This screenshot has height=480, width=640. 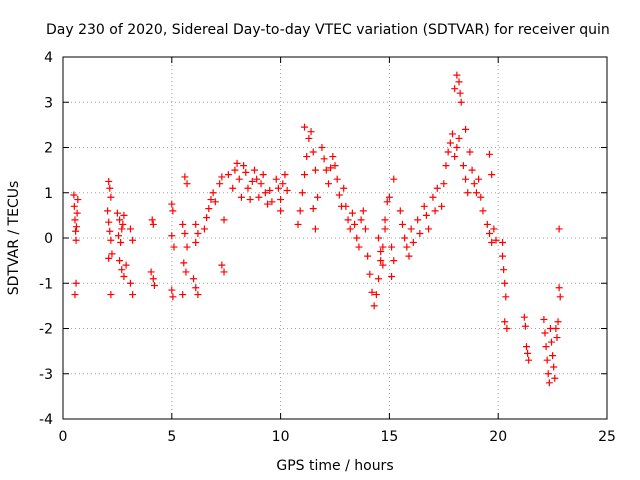 I want to click on y-tick-label: -3, so click(x=46, y=375).